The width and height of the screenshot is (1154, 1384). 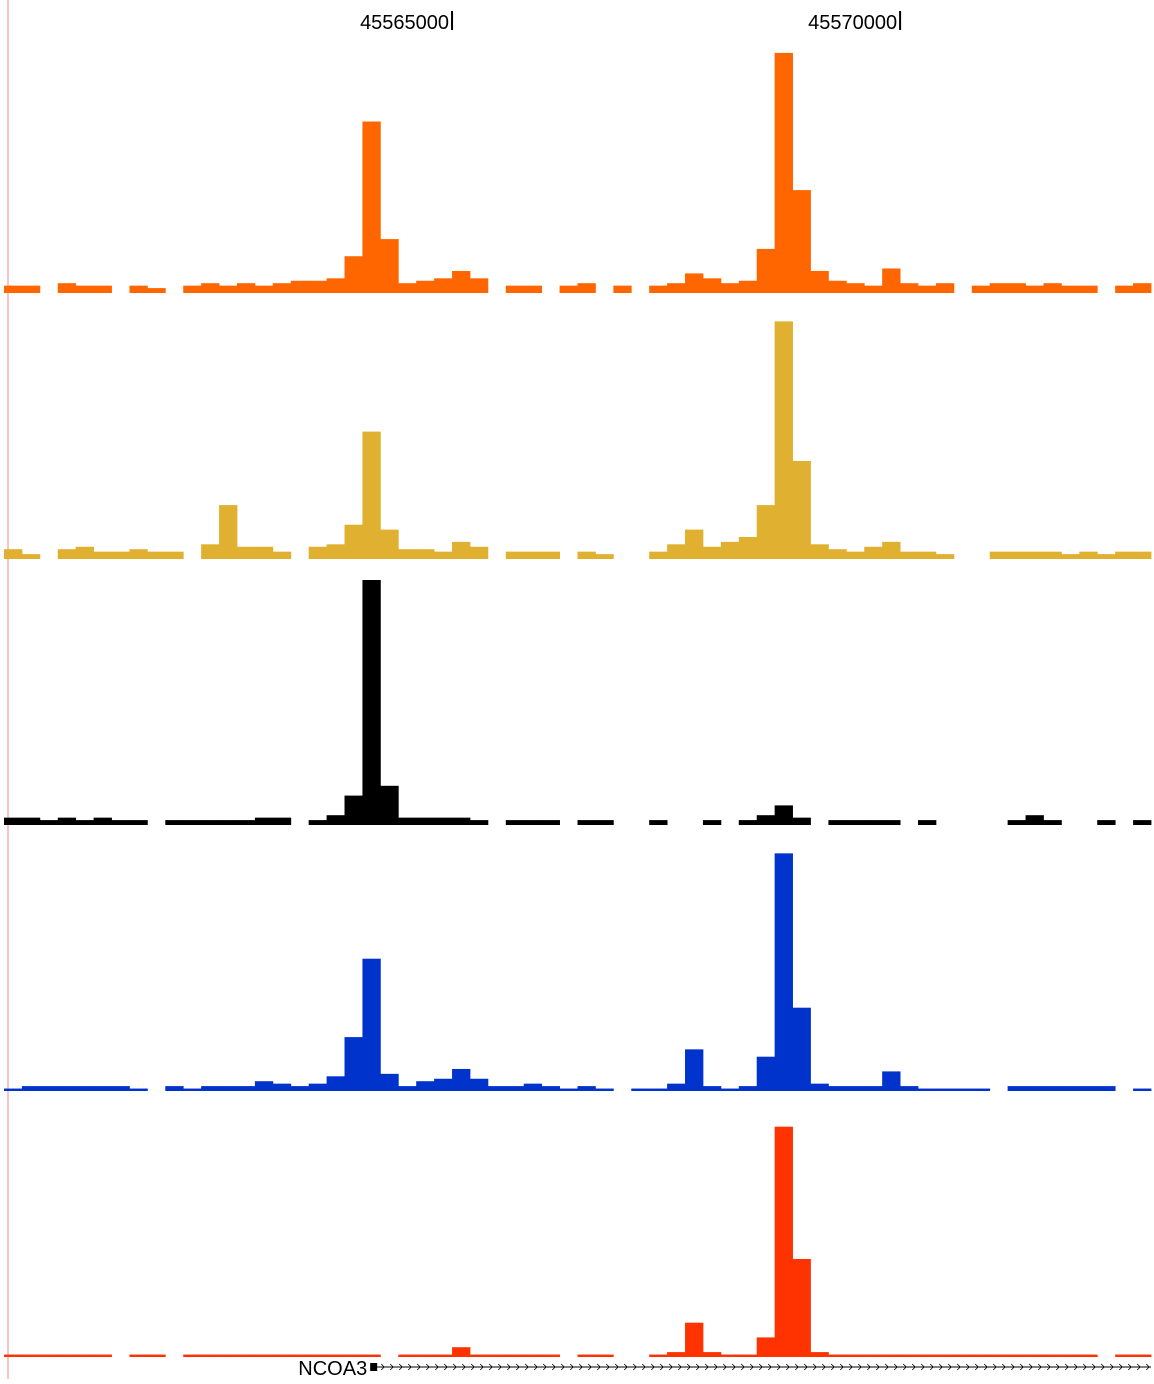 I want to click on gene-label: NCOA3, so click(x=332, y=1368).